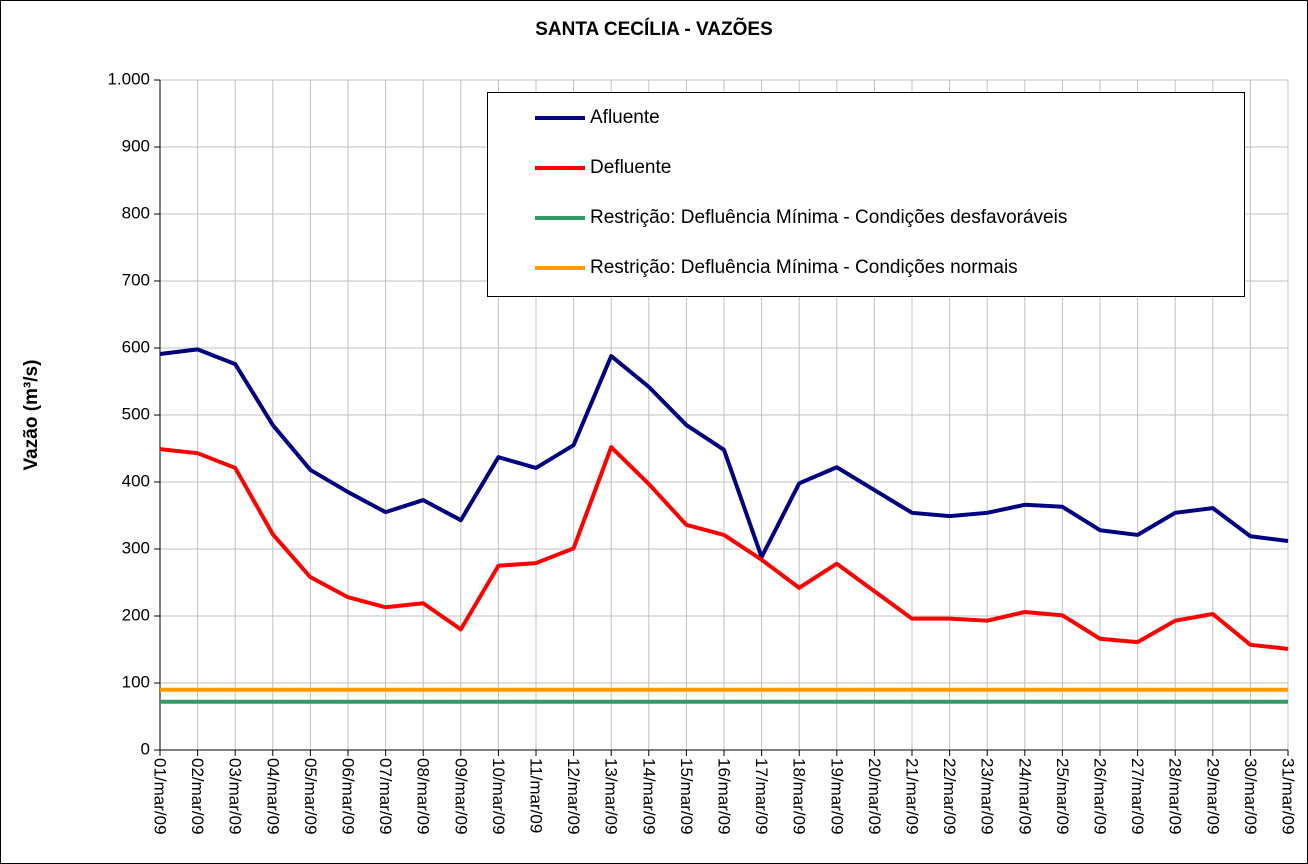 The height and width of the screenshot is (864, 1308). Describe the element at coordinates (625, 117) in the screenshot. I see `legend-label: Afluente` at that location.